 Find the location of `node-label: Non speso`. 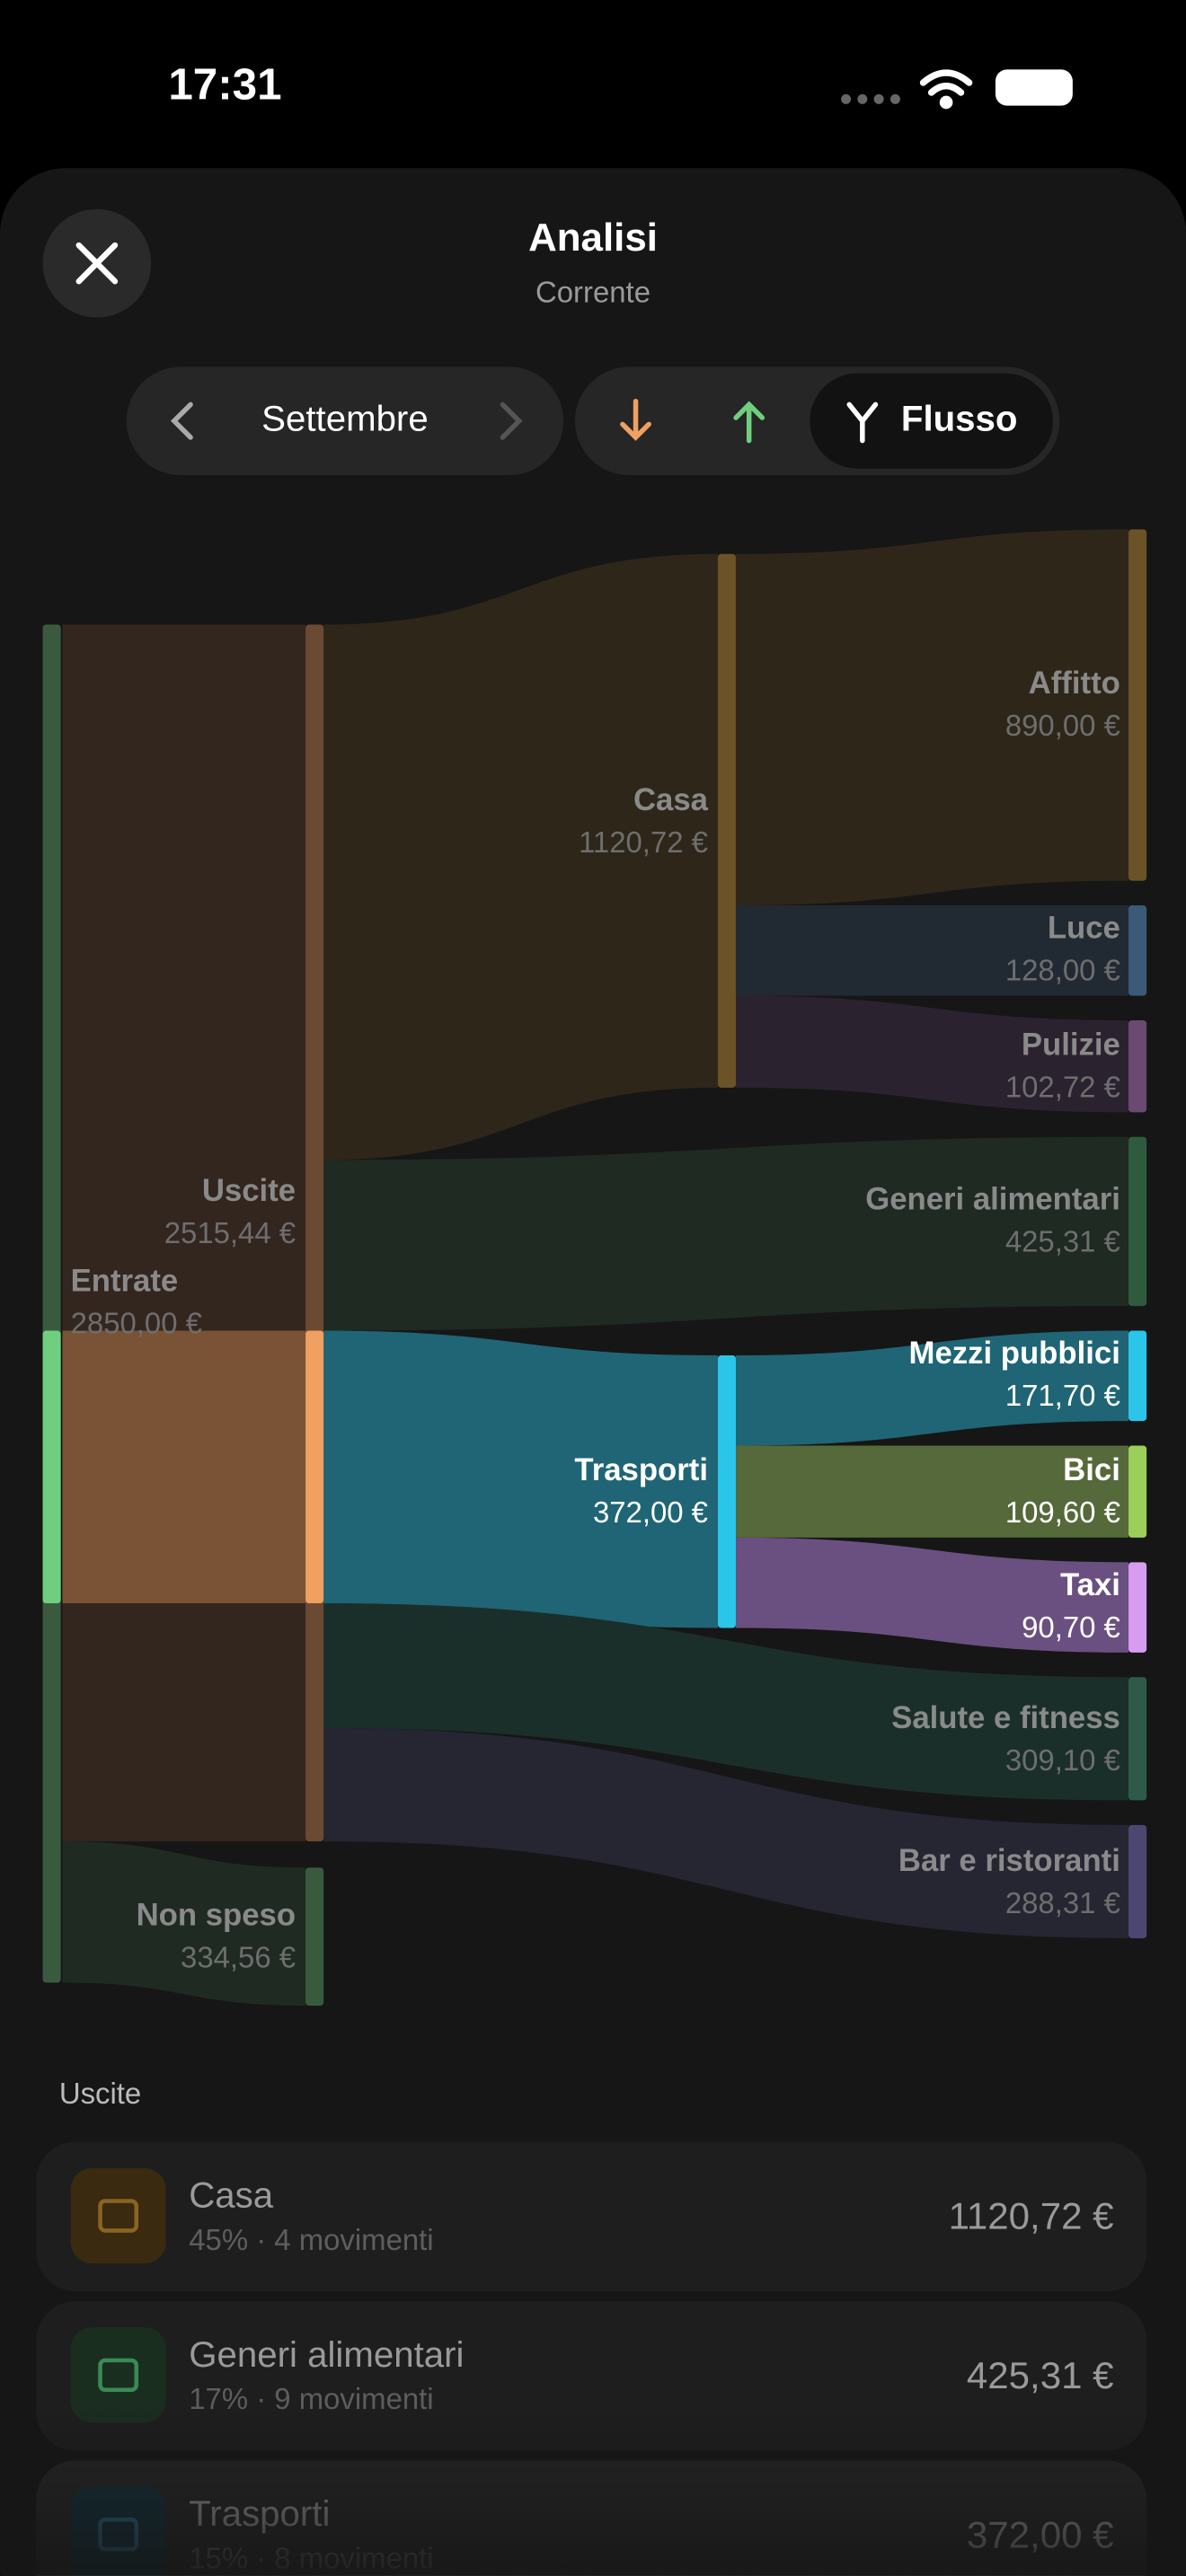

node-label: Non speso is located at coordinates (216, 1915).